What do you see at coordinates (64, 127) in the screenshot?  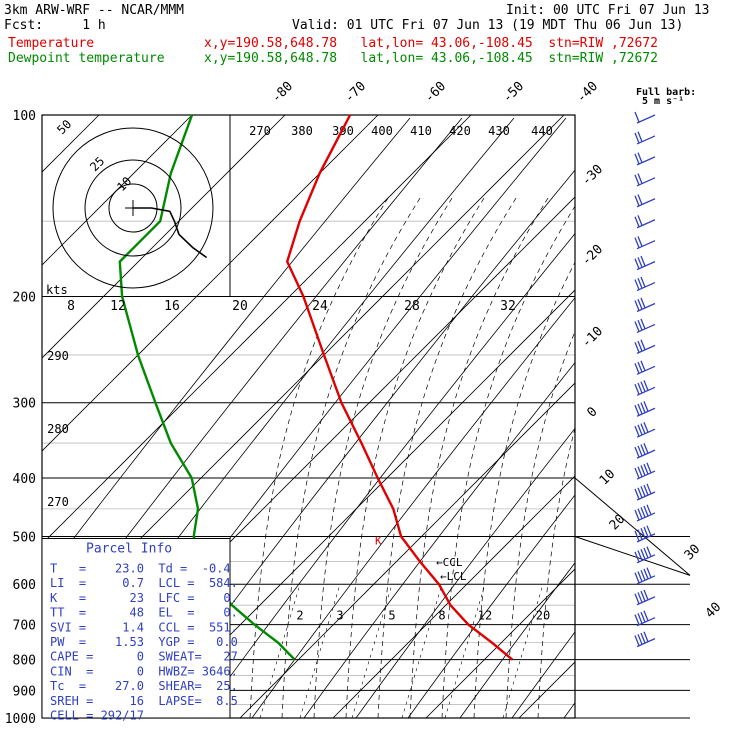 I see `hodograph-ring-label: 50` at bounding box center [64, 127].